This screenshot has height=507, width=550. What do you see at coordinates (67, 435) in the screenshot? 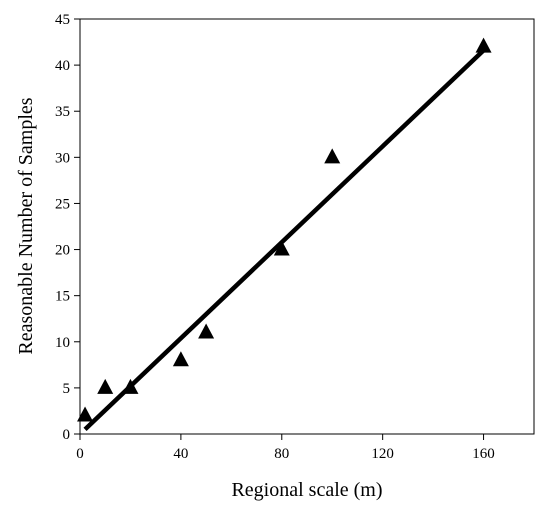
I see `y-tick-label: 0` at bounding box center [67, 435].